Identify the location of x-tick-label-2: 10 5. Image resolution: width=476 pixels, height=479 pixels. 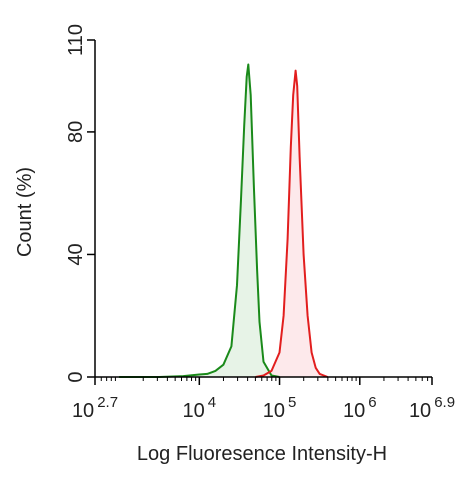
(280, 408).